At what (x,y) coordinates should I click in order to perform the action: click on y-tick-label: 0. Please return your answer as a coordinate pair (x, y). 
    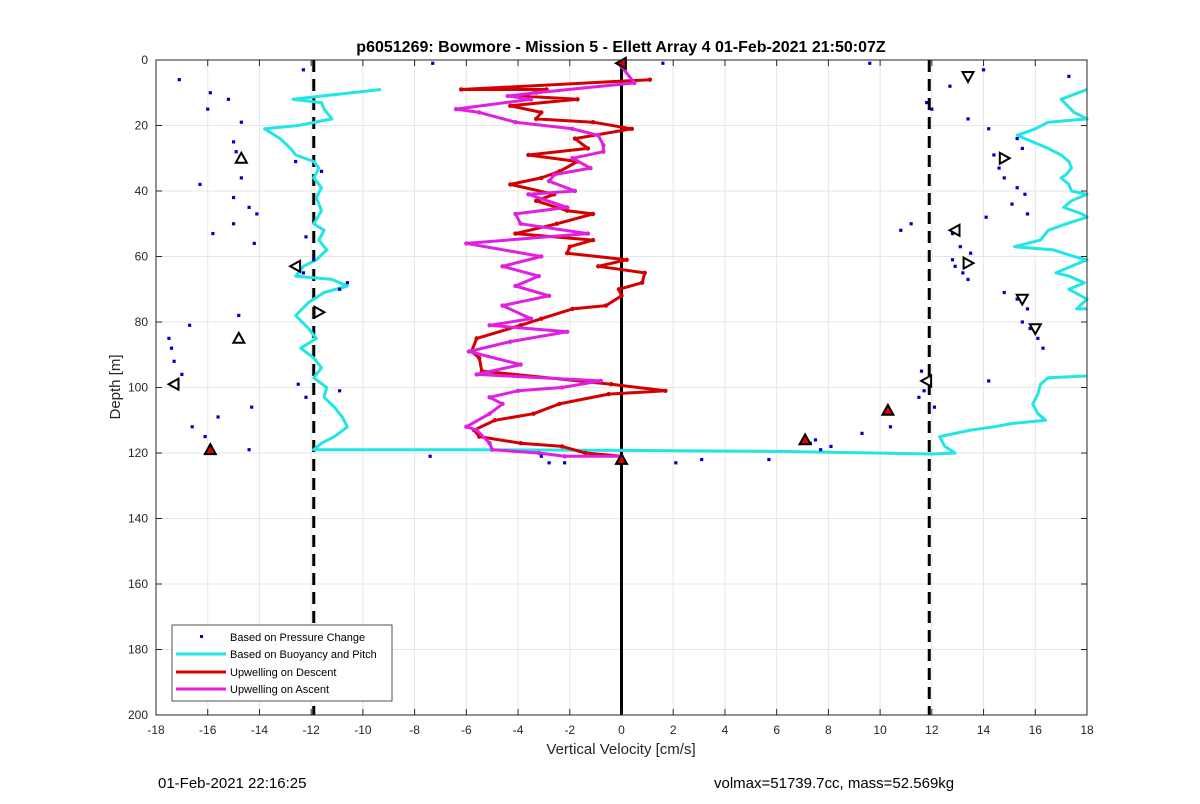
    Looking at the image, I should click on (144, 60).